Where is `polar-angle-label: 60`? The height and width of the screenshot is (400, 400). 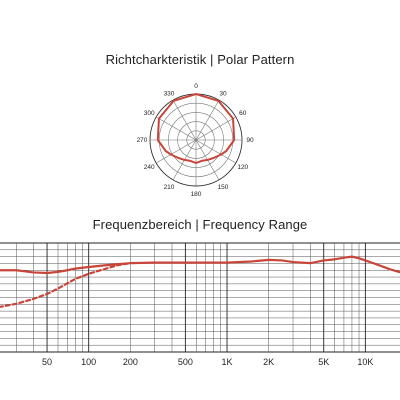 polar-angle-label: 60 is located at coordinates (243, 113).